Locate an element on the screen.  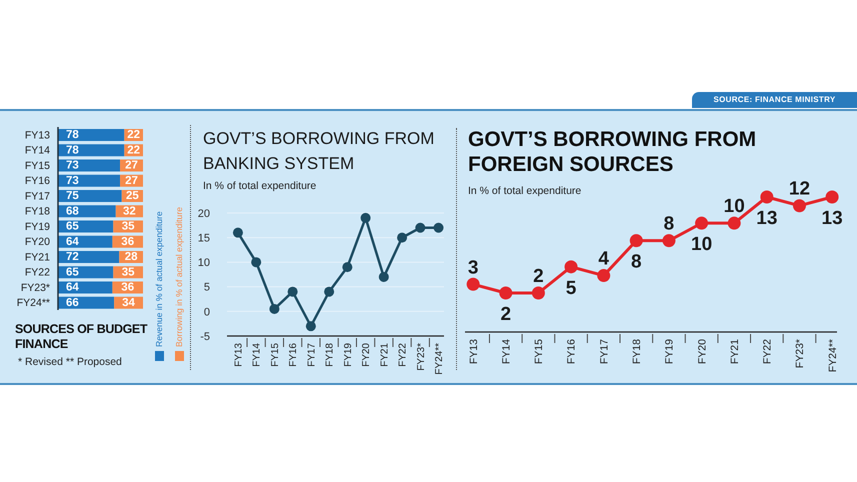
text: Revenue in % of actual expenditure is located at coordinates (159, 279).